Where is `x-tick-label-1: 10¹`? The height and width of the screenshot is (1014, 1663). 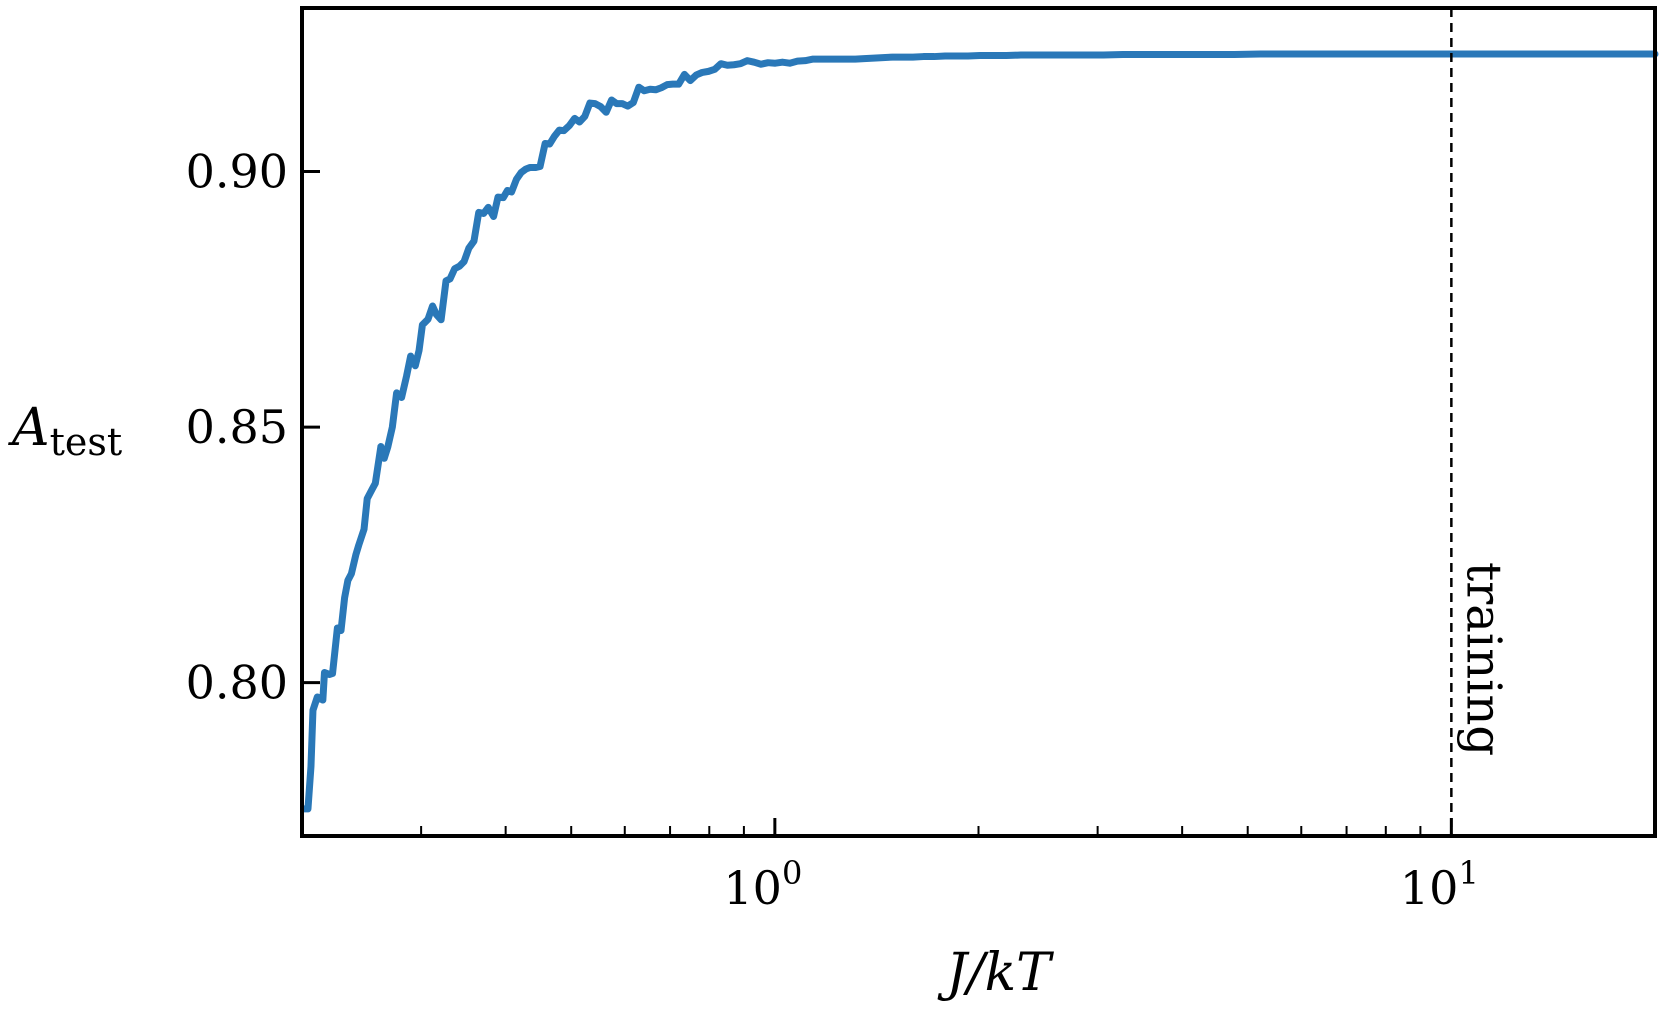 x-tick-label-1: 10¹ is located at coordinates (1439, 884).